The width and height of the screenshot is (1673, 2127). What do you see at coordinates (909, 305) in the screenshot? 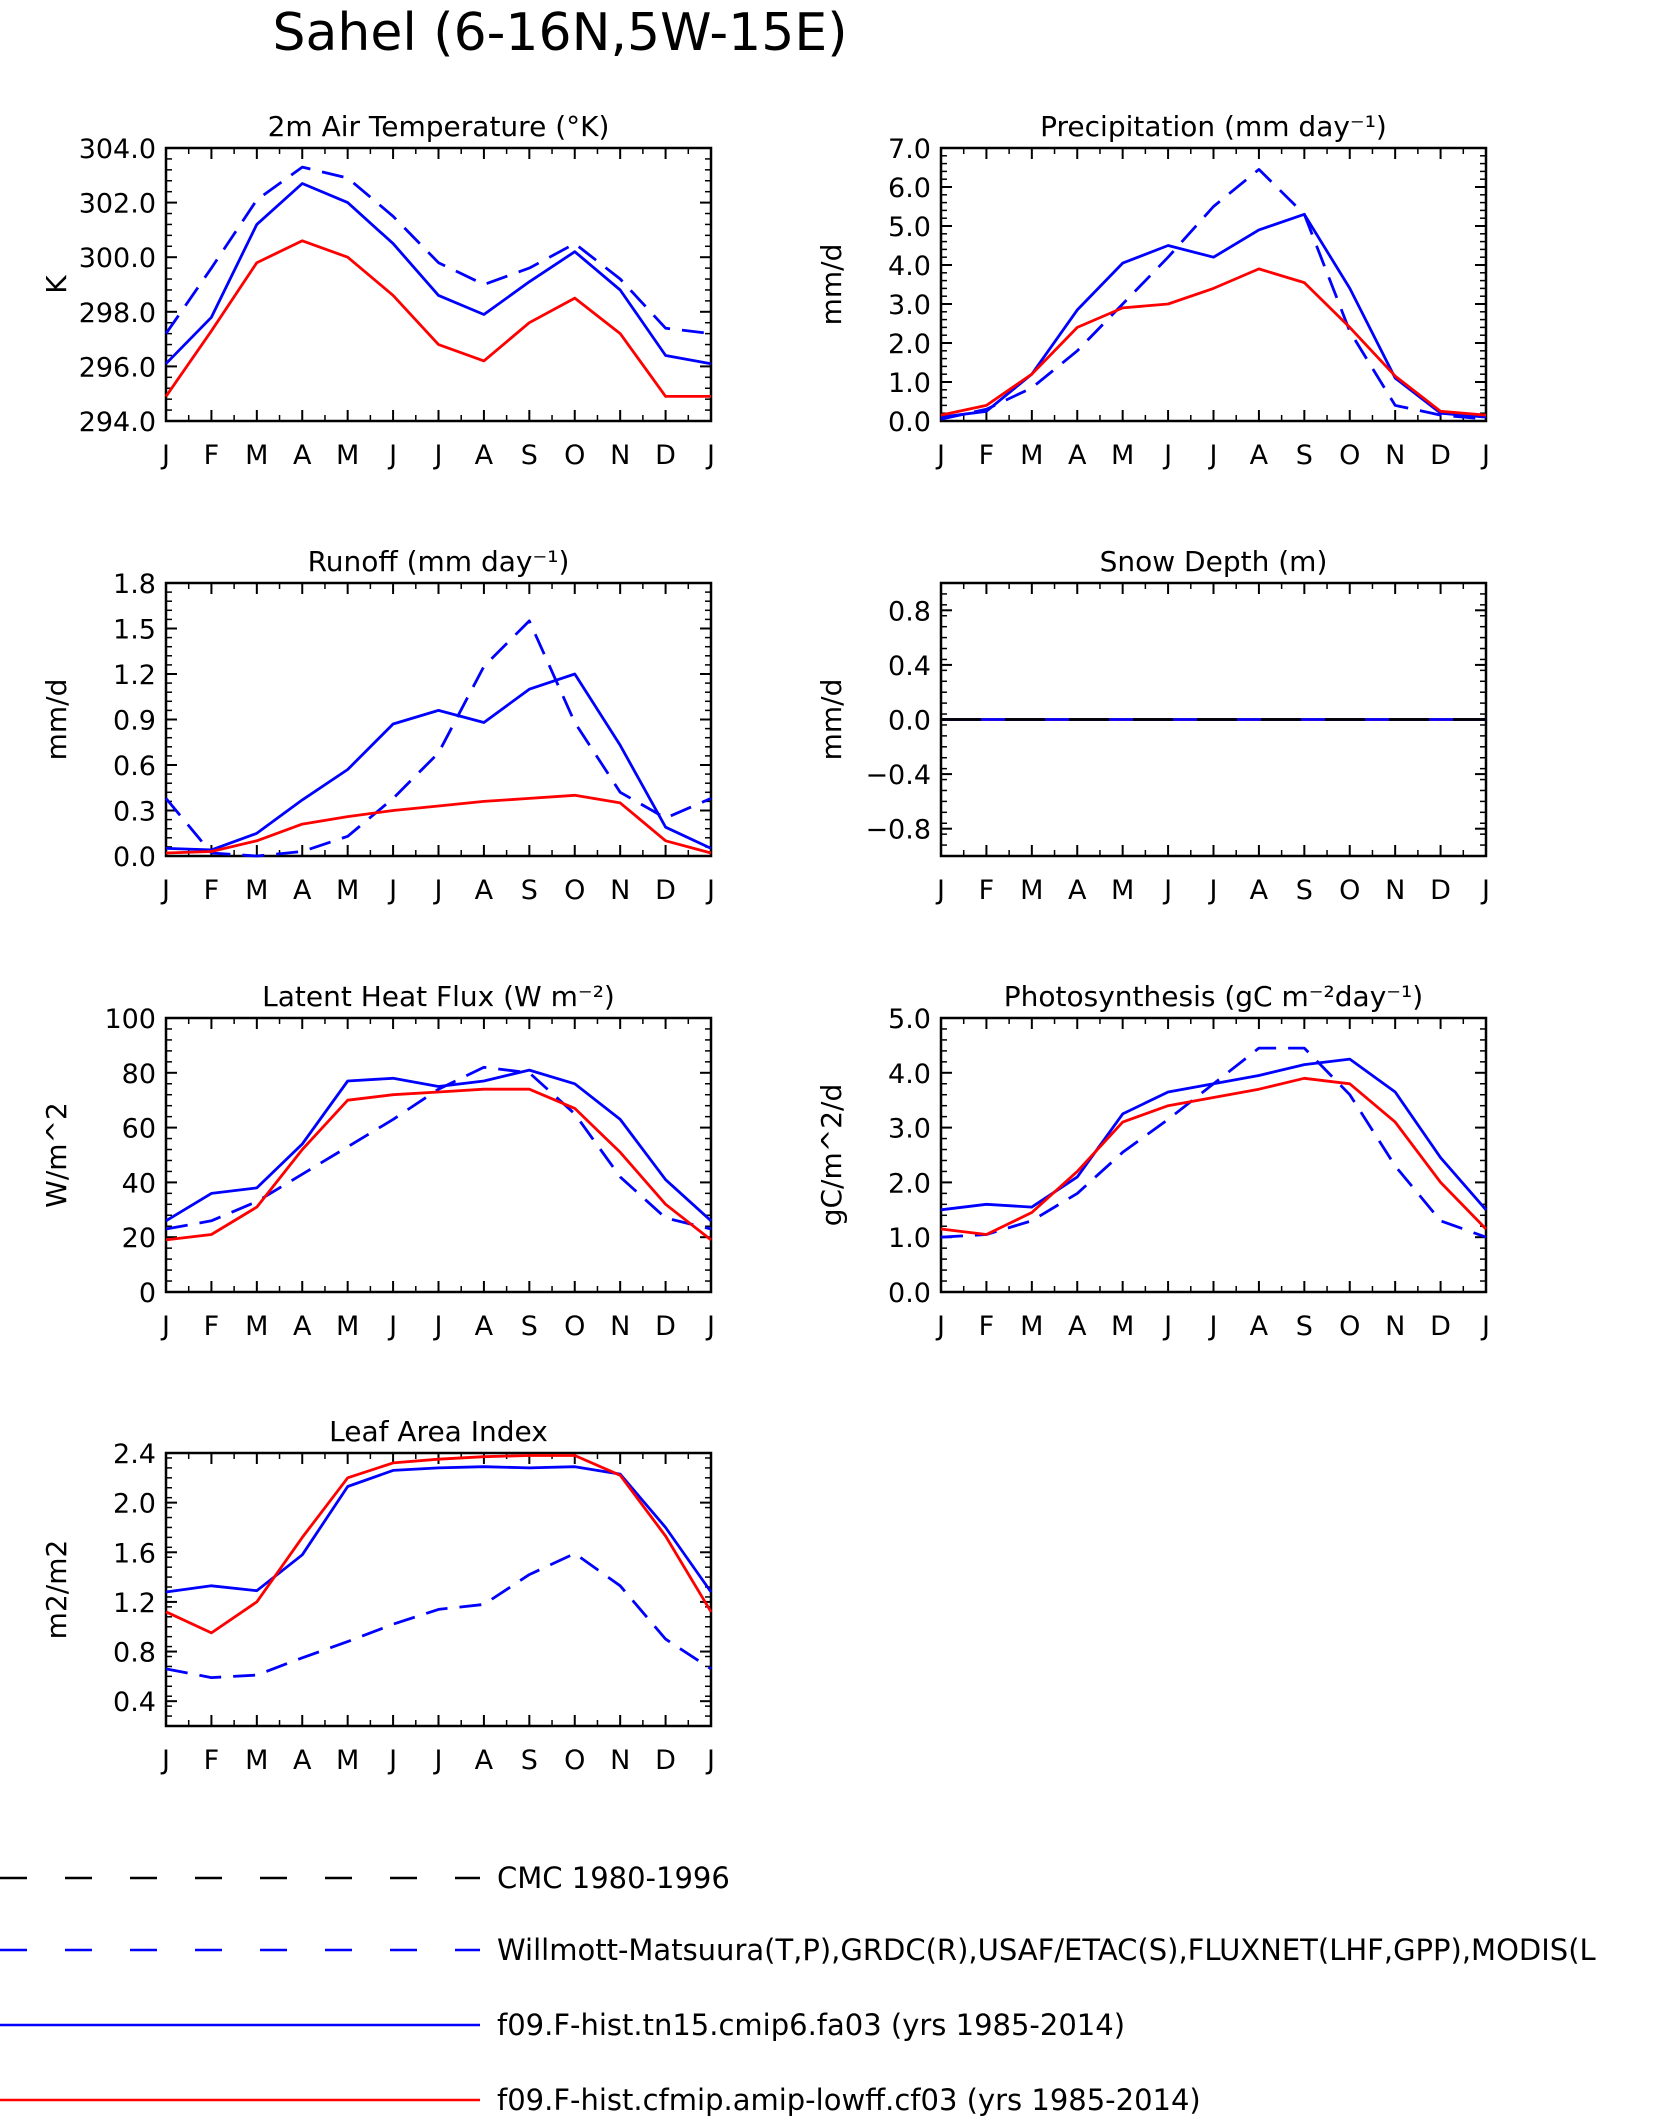
I see `y-tick-label: 3.0` at bounding box center [909, 305].